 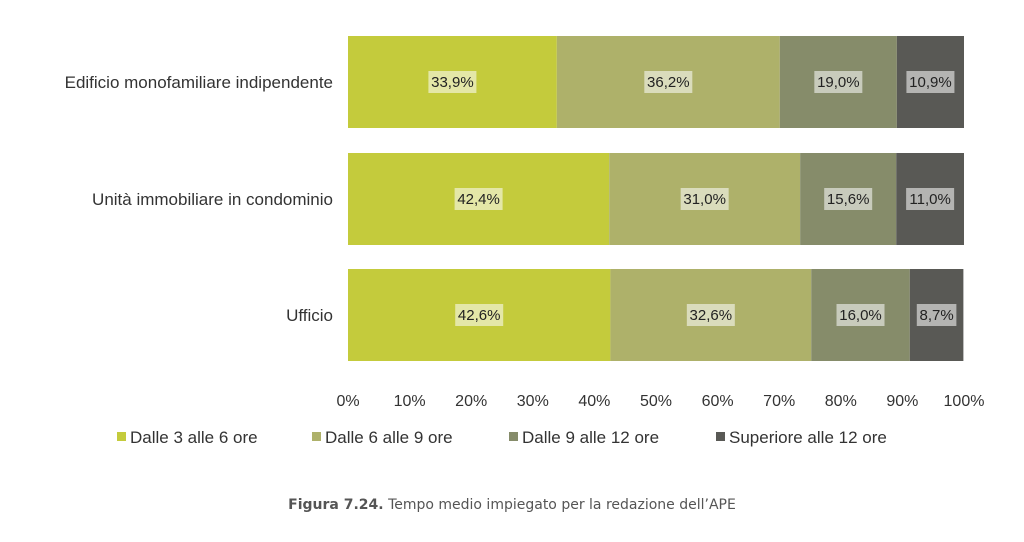 What do you see at coordinates (199, 82) in the screenshot?
I see `category-label: Edificio monofamiliare indipendente` at bounding box center [199, 82].